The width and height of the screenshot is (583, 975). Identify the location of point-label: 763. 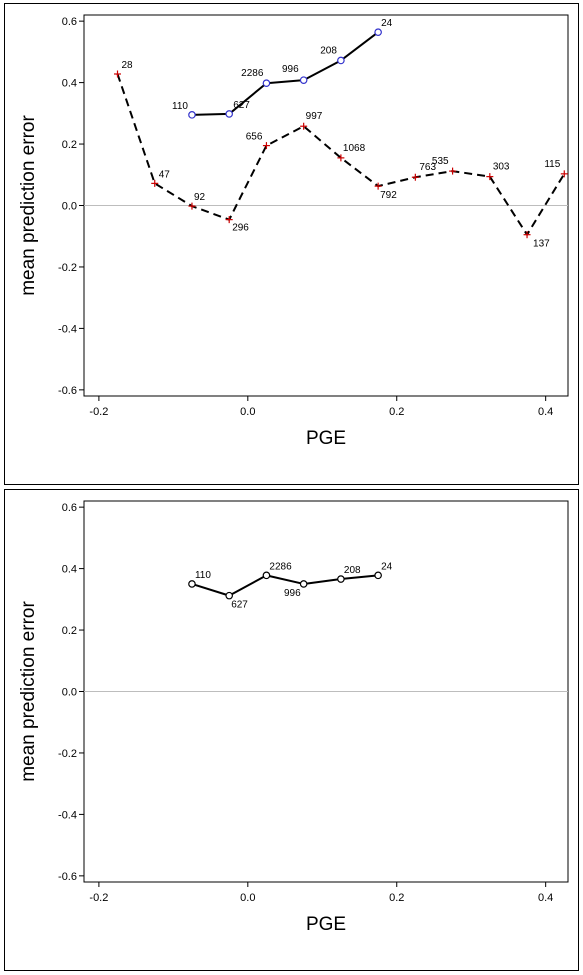
(427, 167).